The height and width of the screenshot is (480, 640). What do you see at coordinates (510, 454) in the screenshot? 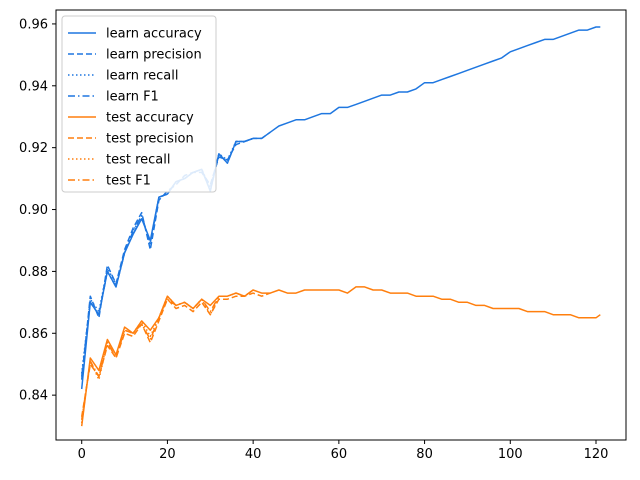
I see `x-tick-label: 100` at bounding box center [510, 454].